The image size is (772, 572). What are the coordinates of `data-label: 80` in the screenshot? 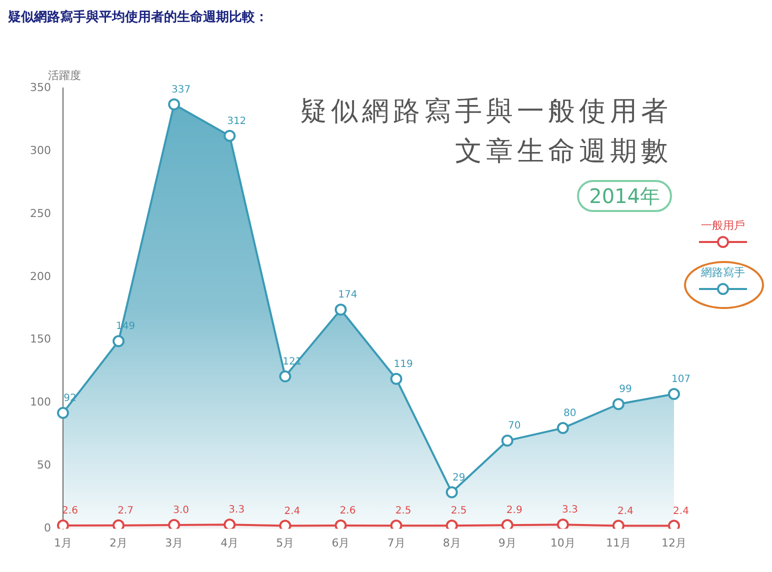 It's located at (570, 414).